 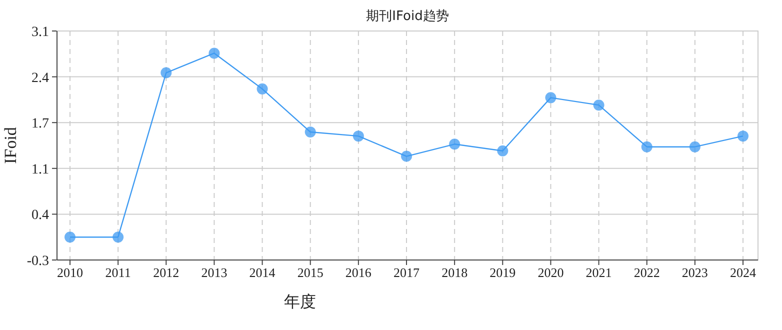 What do you see at coordinates (300, 301) in the screenshot?
I see `x-axis-title: 年度` at bounding box center [300, 301].